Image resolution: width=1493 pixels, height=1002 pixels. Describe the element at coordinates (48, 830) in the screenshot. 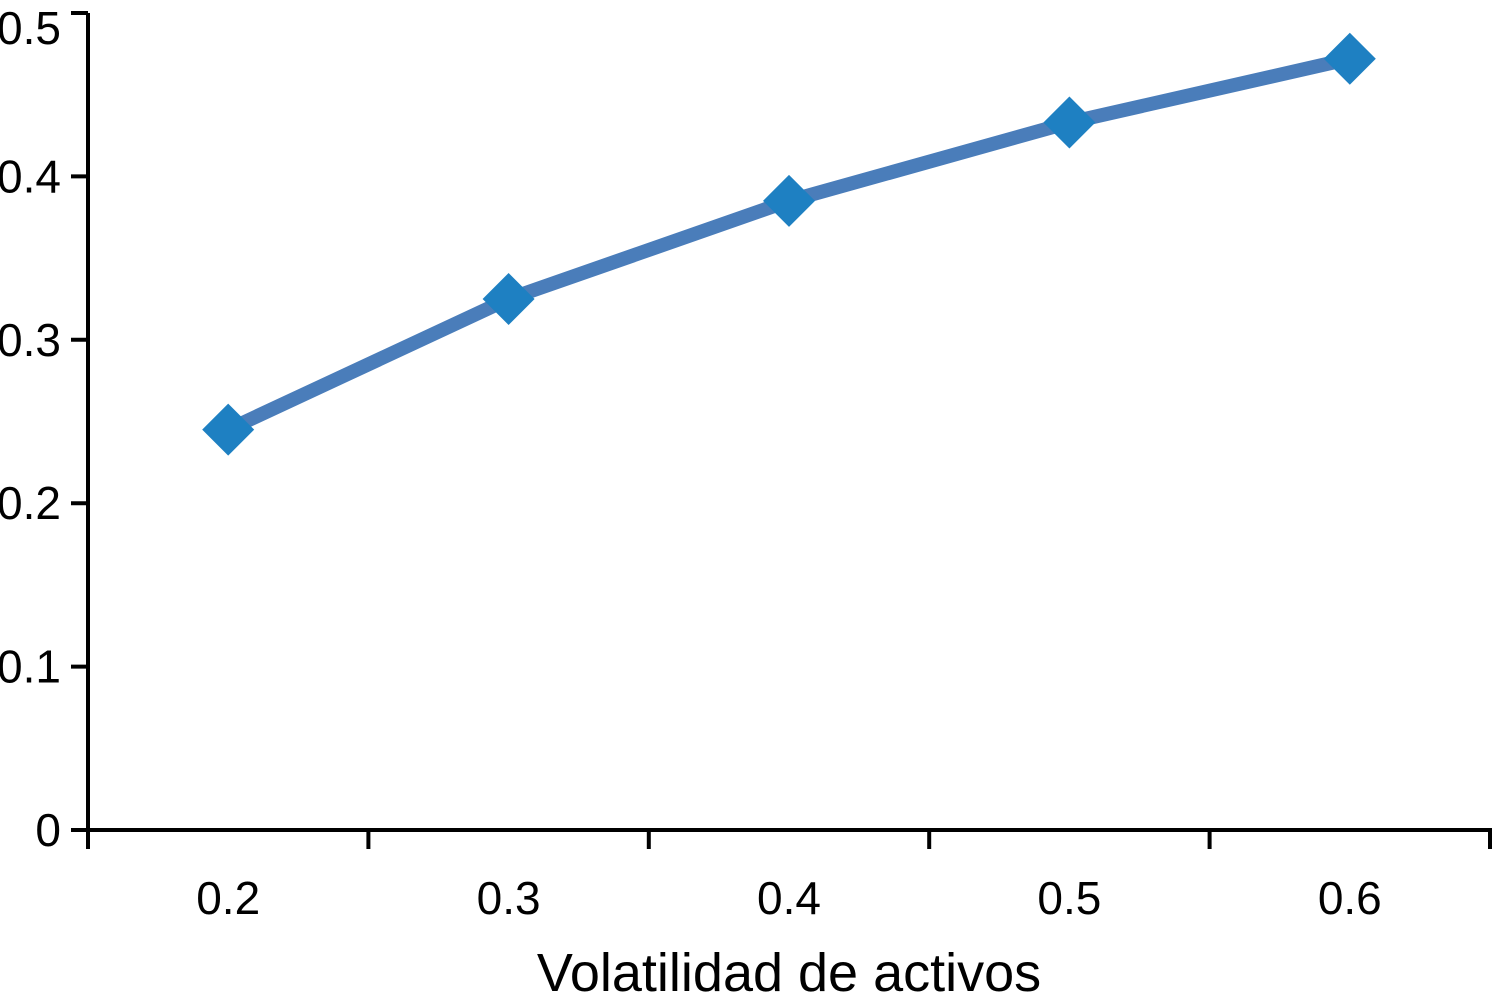

I see `y-tick-label: 0` at that location.